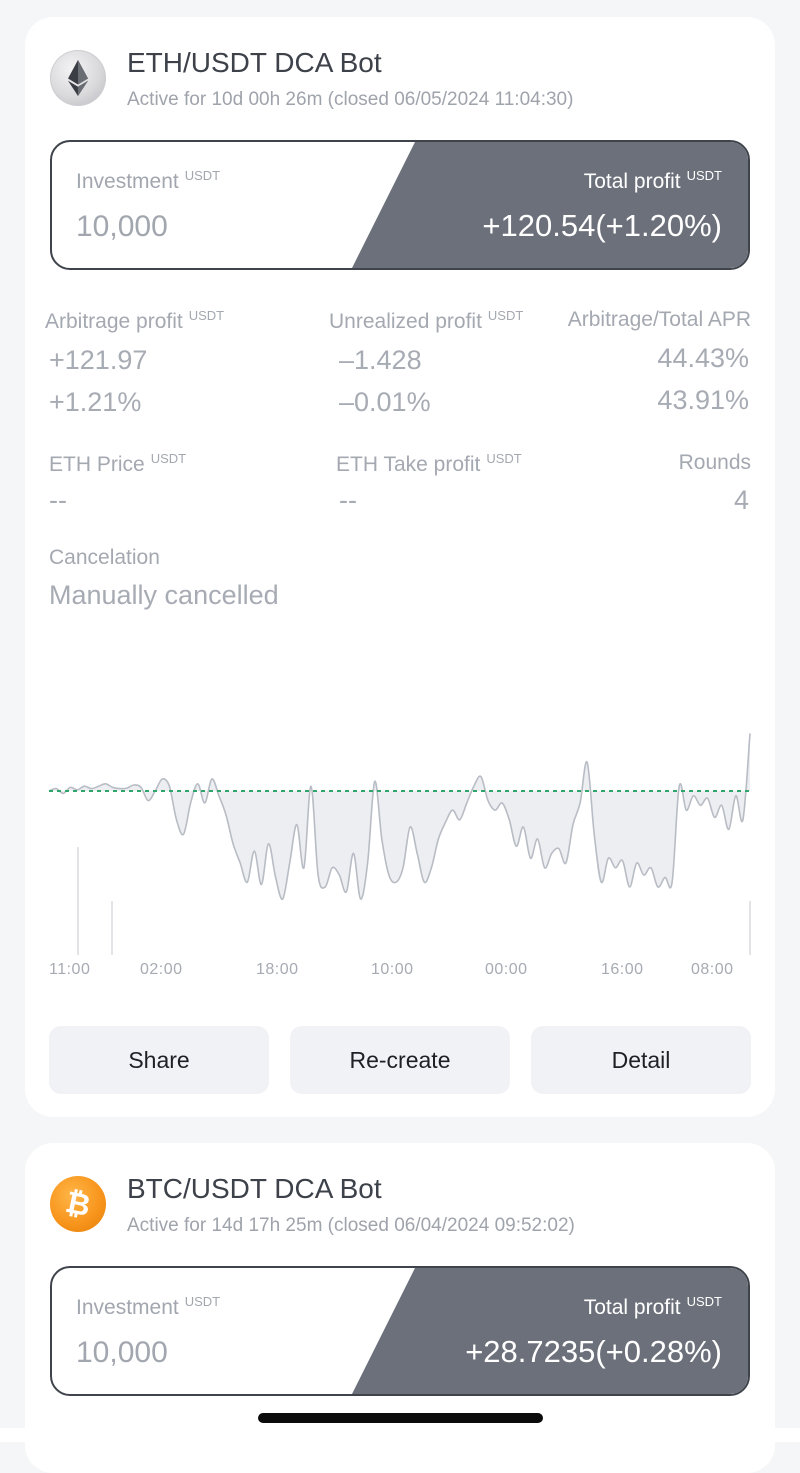 The height and width of the screenshot is (1473, 800). What do you see at coordinates (159, 1060) in the screenshot?
I see `share-button: Share` at bounding box center [159, 1060].